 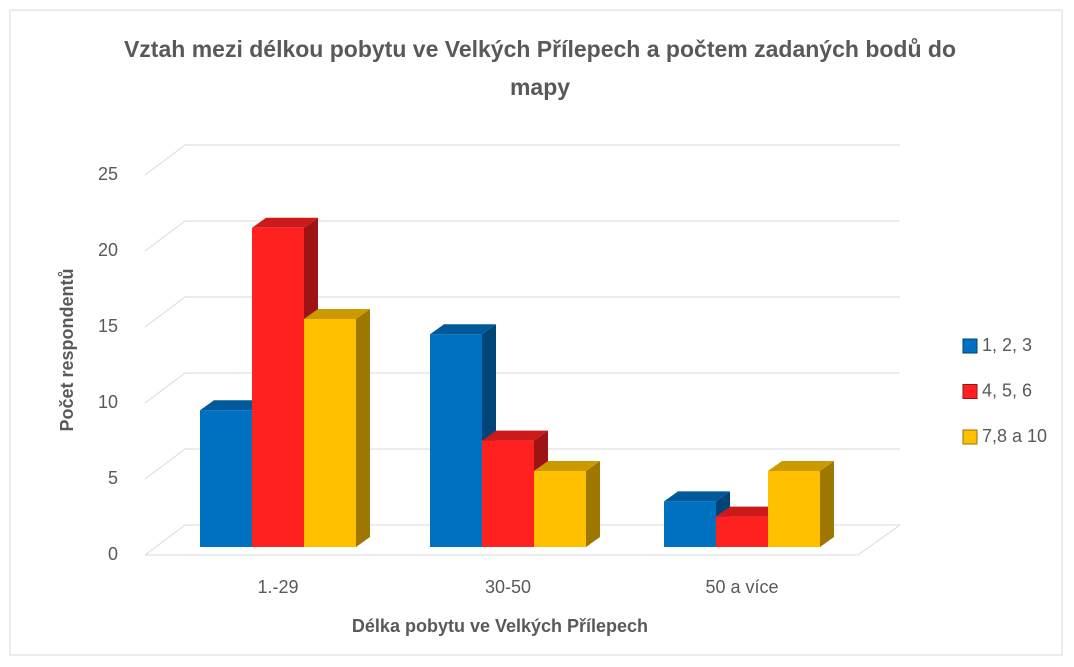 What do you see at coordinates (108, 174) in the screenshot?
I see `y-tick-label: 25` at bounding box center [108, 174].